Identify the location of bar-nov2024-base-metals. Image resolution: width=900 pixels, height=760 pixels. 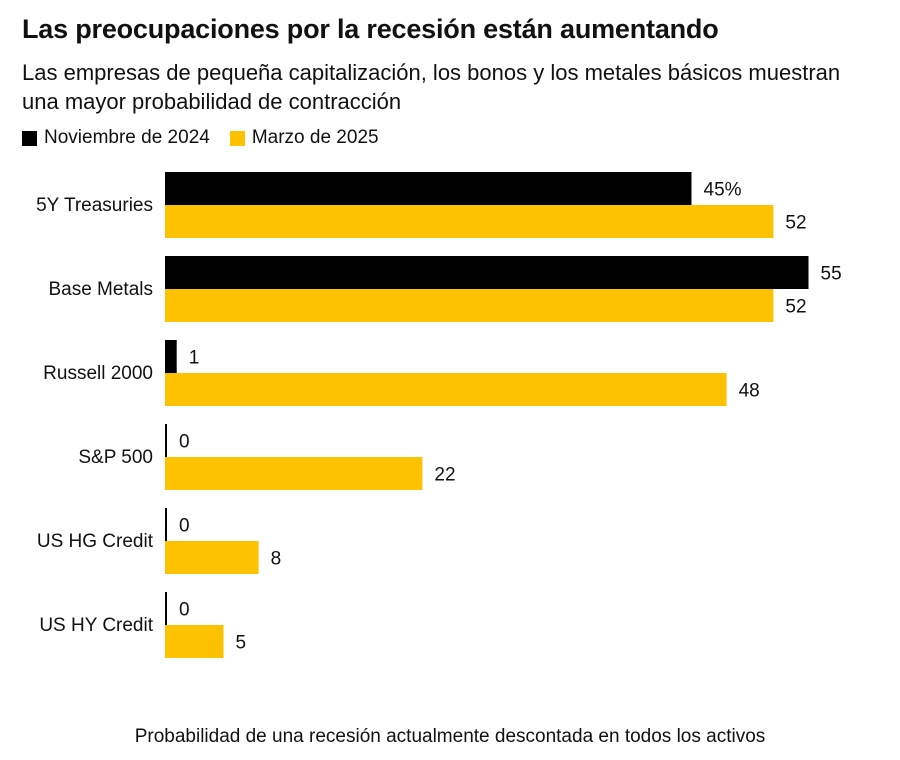
(487, 272).